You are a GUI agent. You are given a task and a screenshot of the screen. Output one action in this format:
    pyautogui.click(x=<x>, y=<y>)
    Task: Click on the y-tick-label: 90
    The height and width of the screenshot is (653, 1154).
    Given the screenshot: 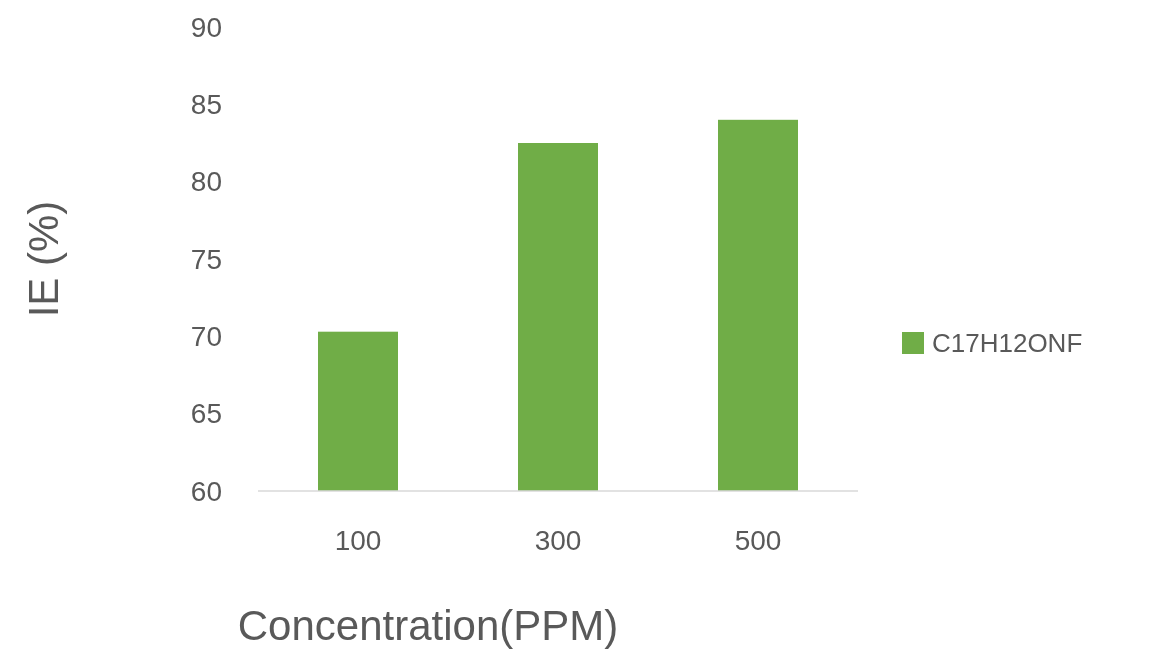 What is the action you would take?
    pyautogui.click(x=206, y=27)
    